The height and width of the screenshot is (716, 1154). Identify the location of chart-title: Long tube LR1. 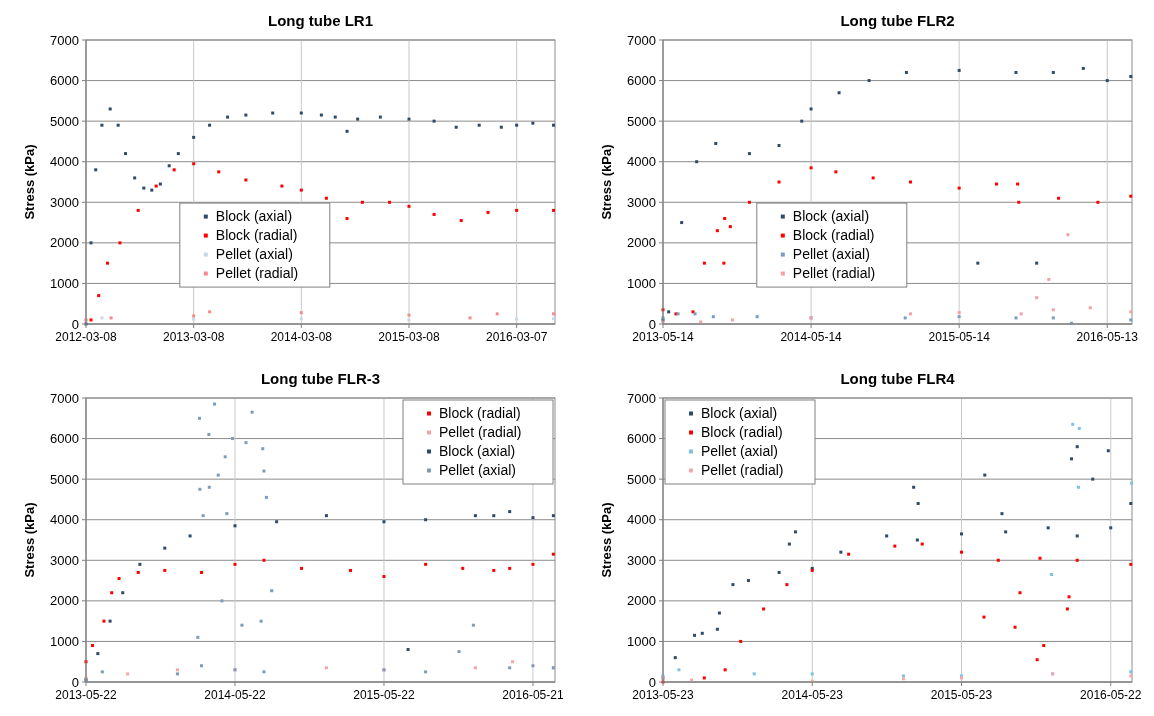
(320, 20).